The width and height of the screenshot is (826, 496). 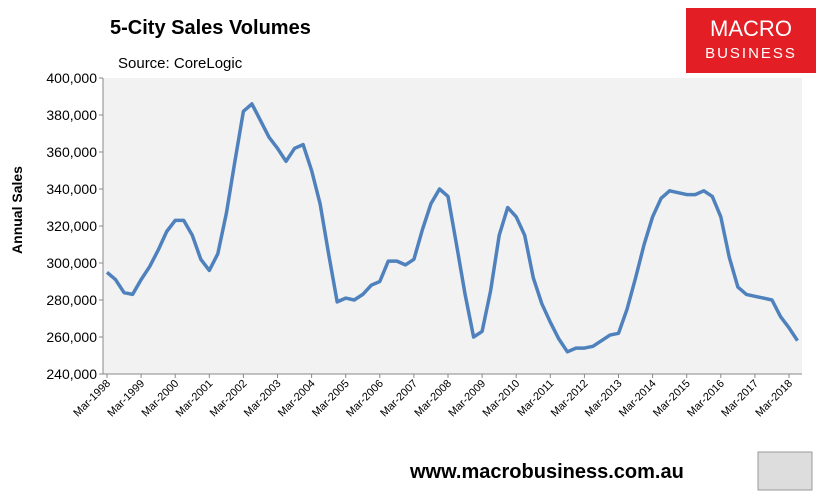 I want to click on y-tick-label: 260,000, so click(x=71, y=337).